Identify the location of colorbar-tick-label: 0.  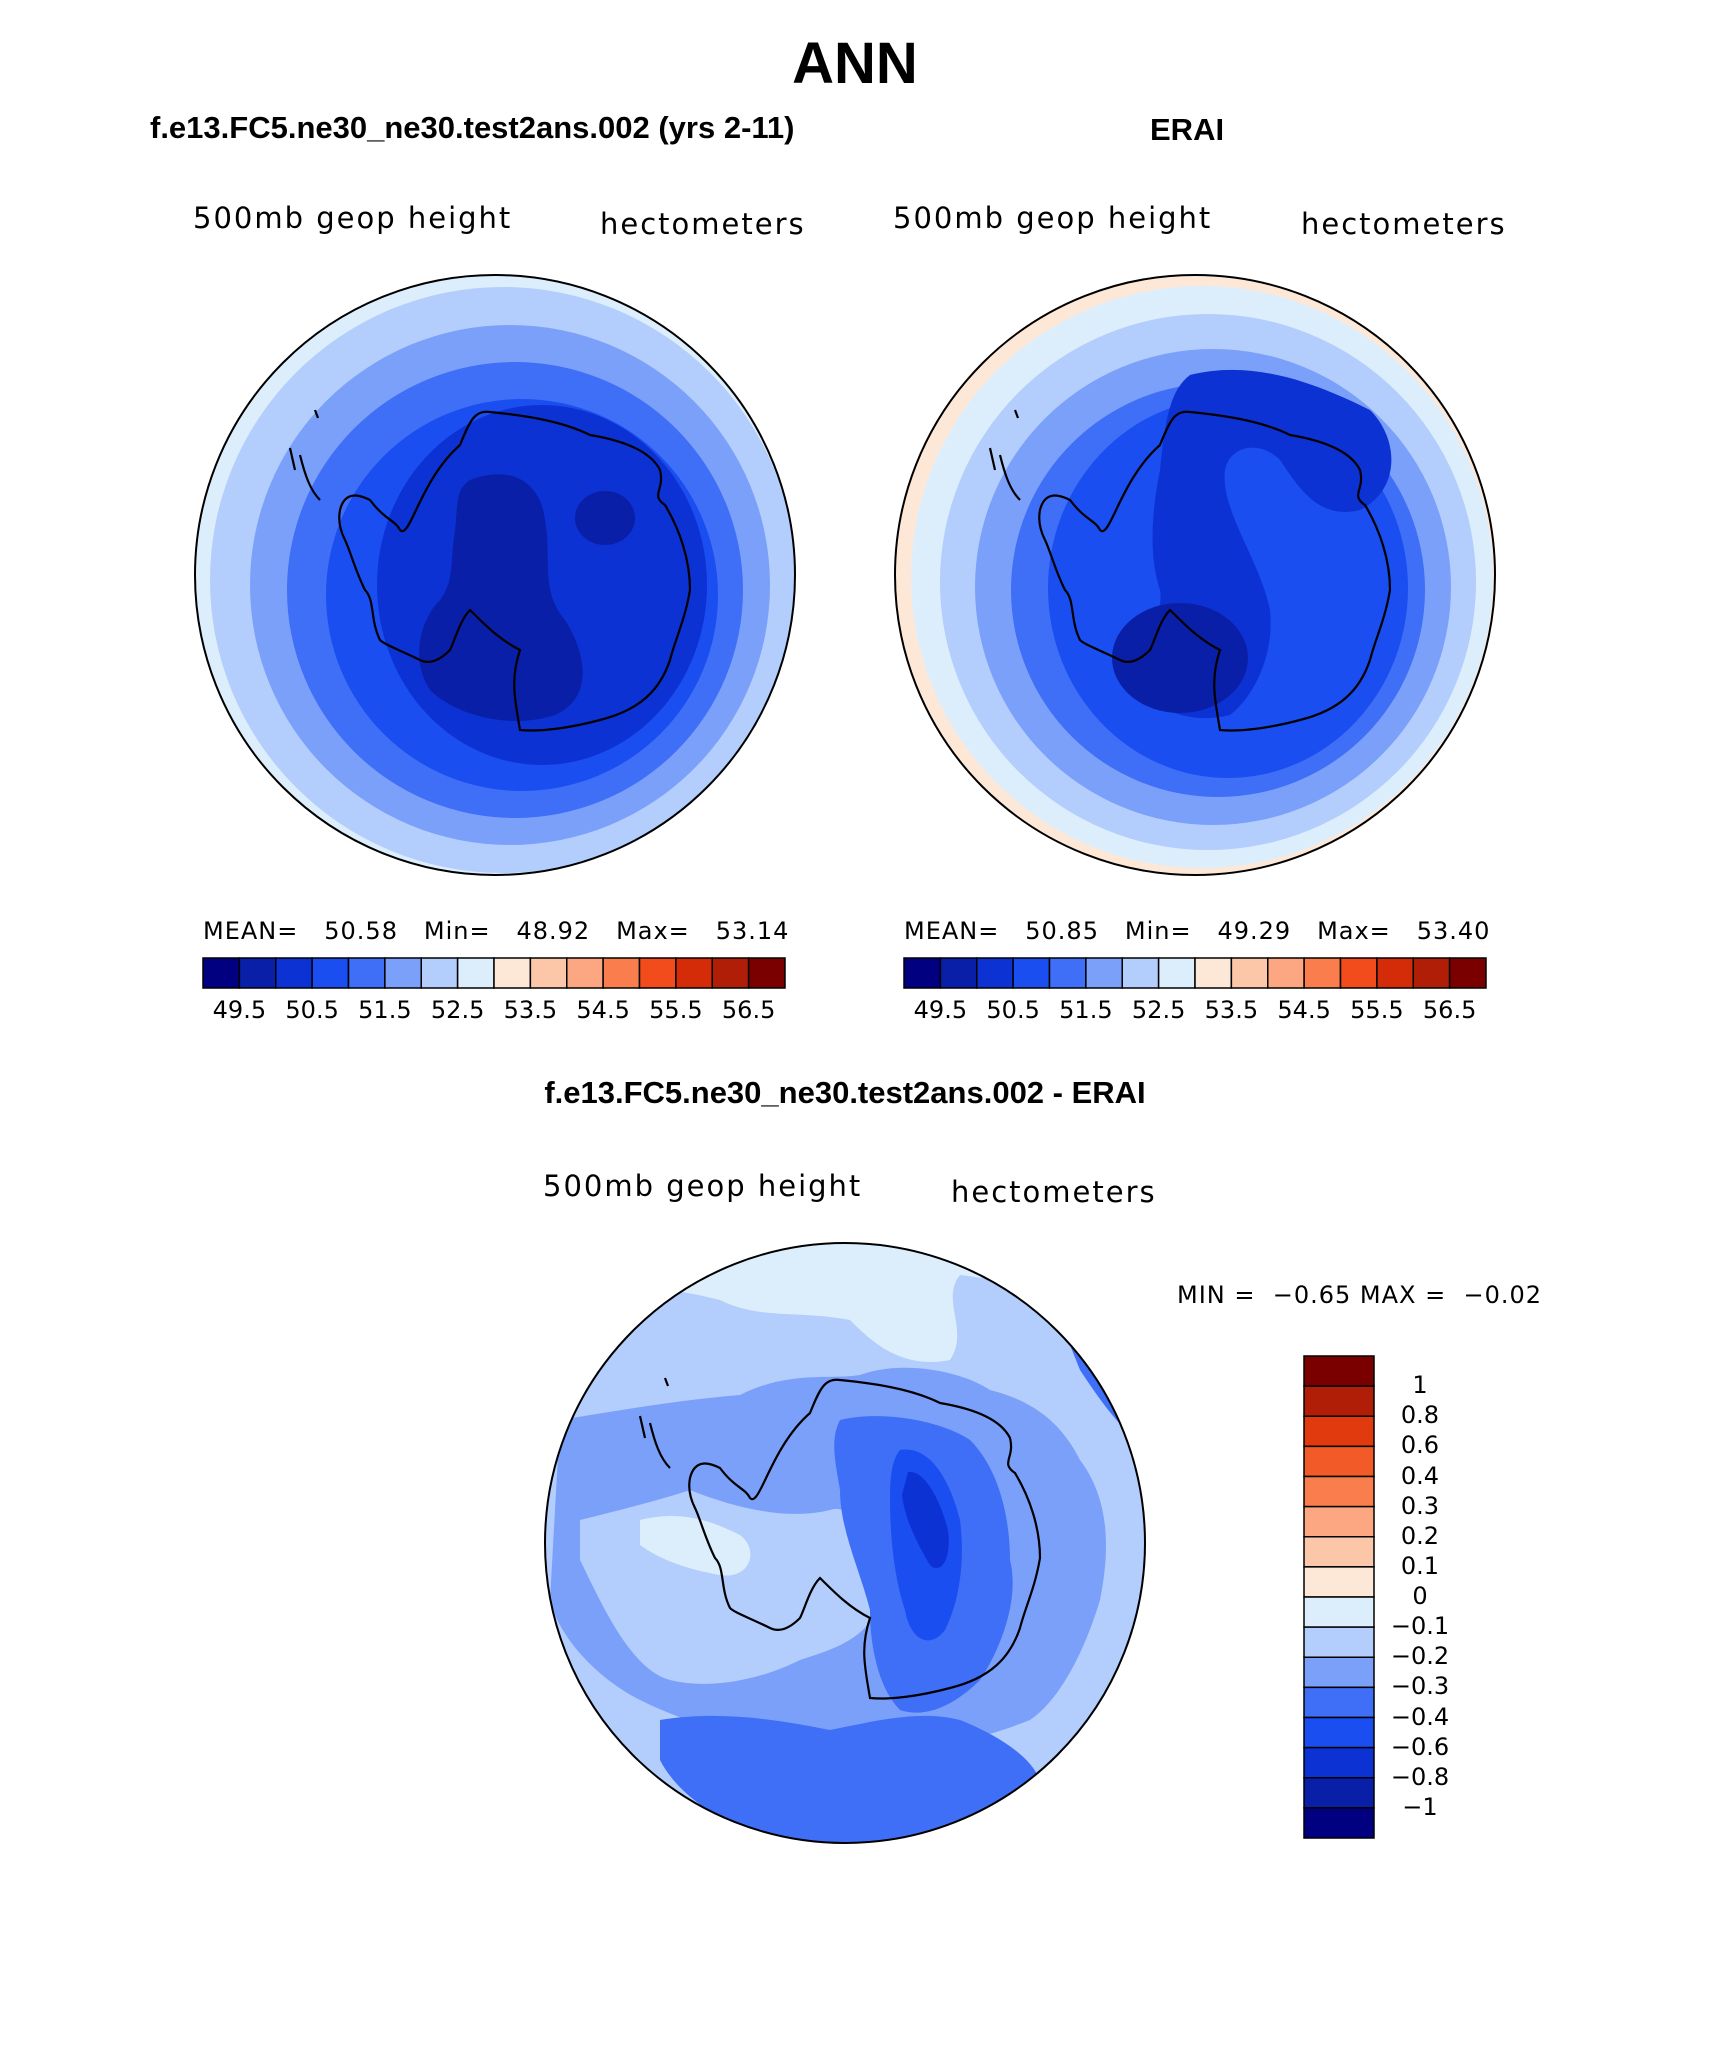
(1420, 1596).